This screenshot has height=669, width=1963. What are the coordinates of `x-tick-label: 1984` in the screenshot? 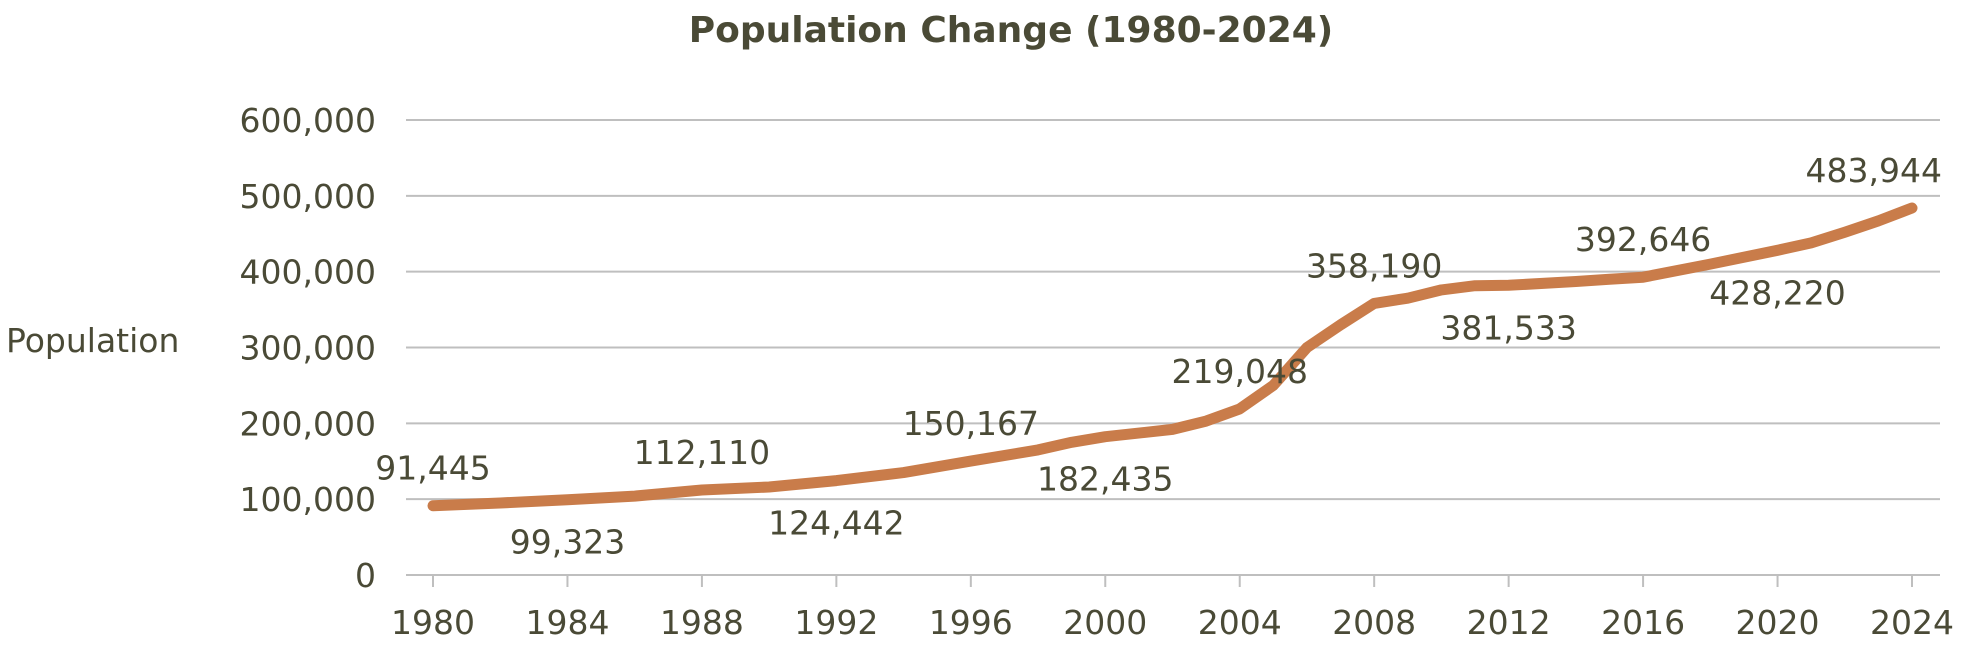 It's located at (567, 622).